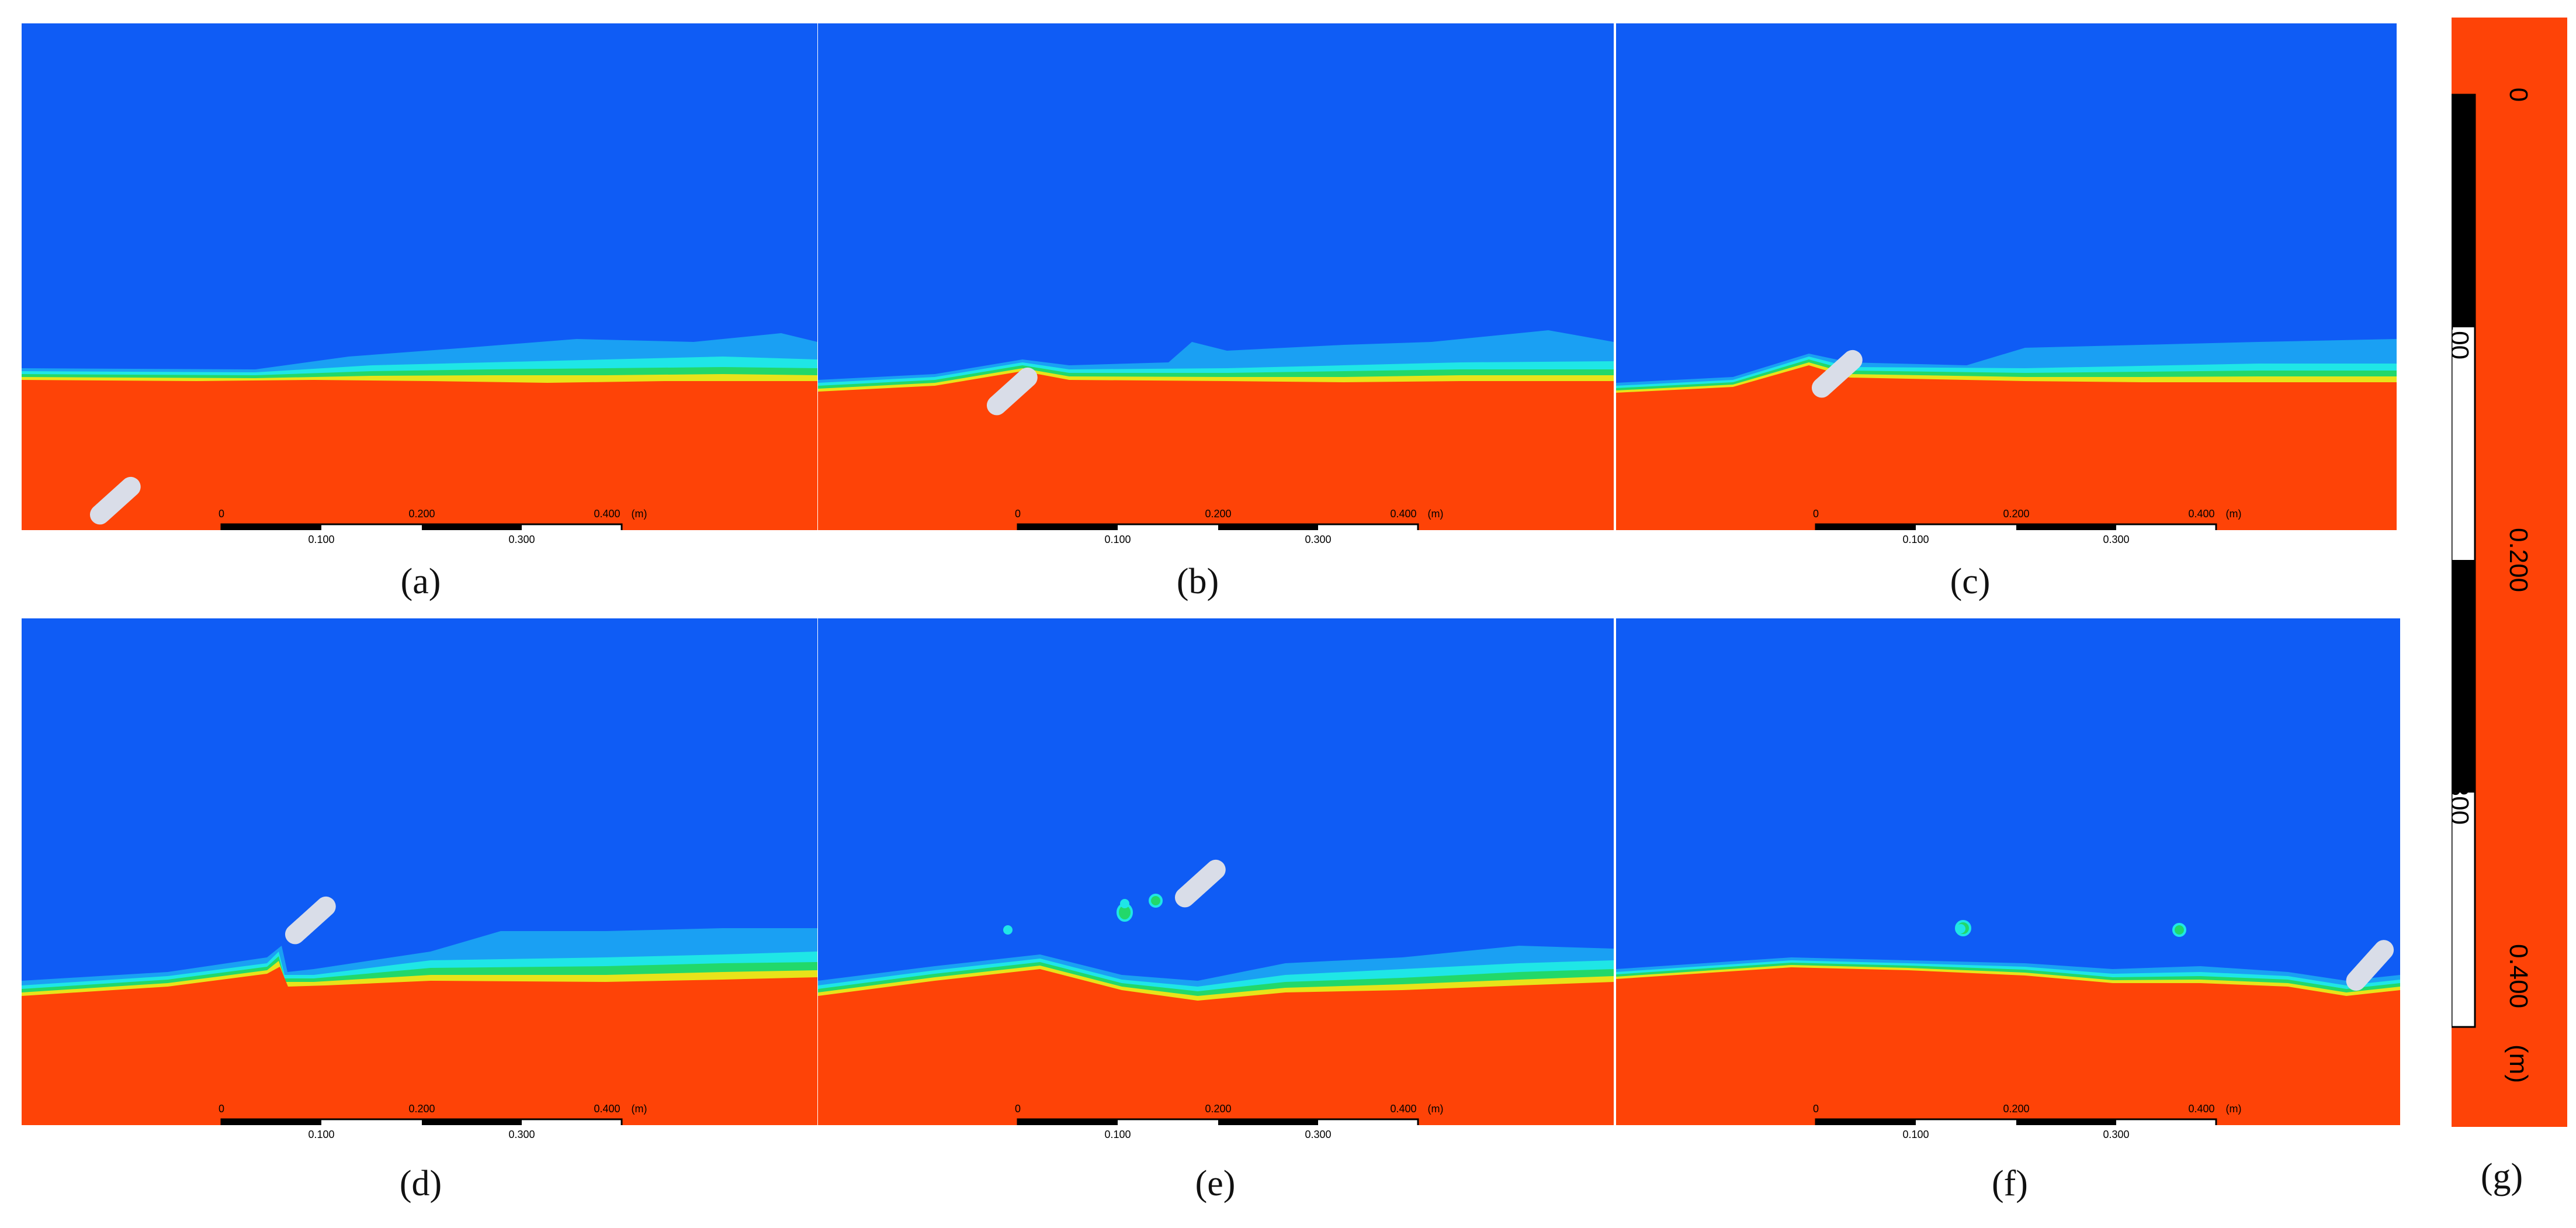  What do you see at coordinates (1970, 581) in the screenshot?
I see `caption-c: (c)` at bounding box center [1970, 581].